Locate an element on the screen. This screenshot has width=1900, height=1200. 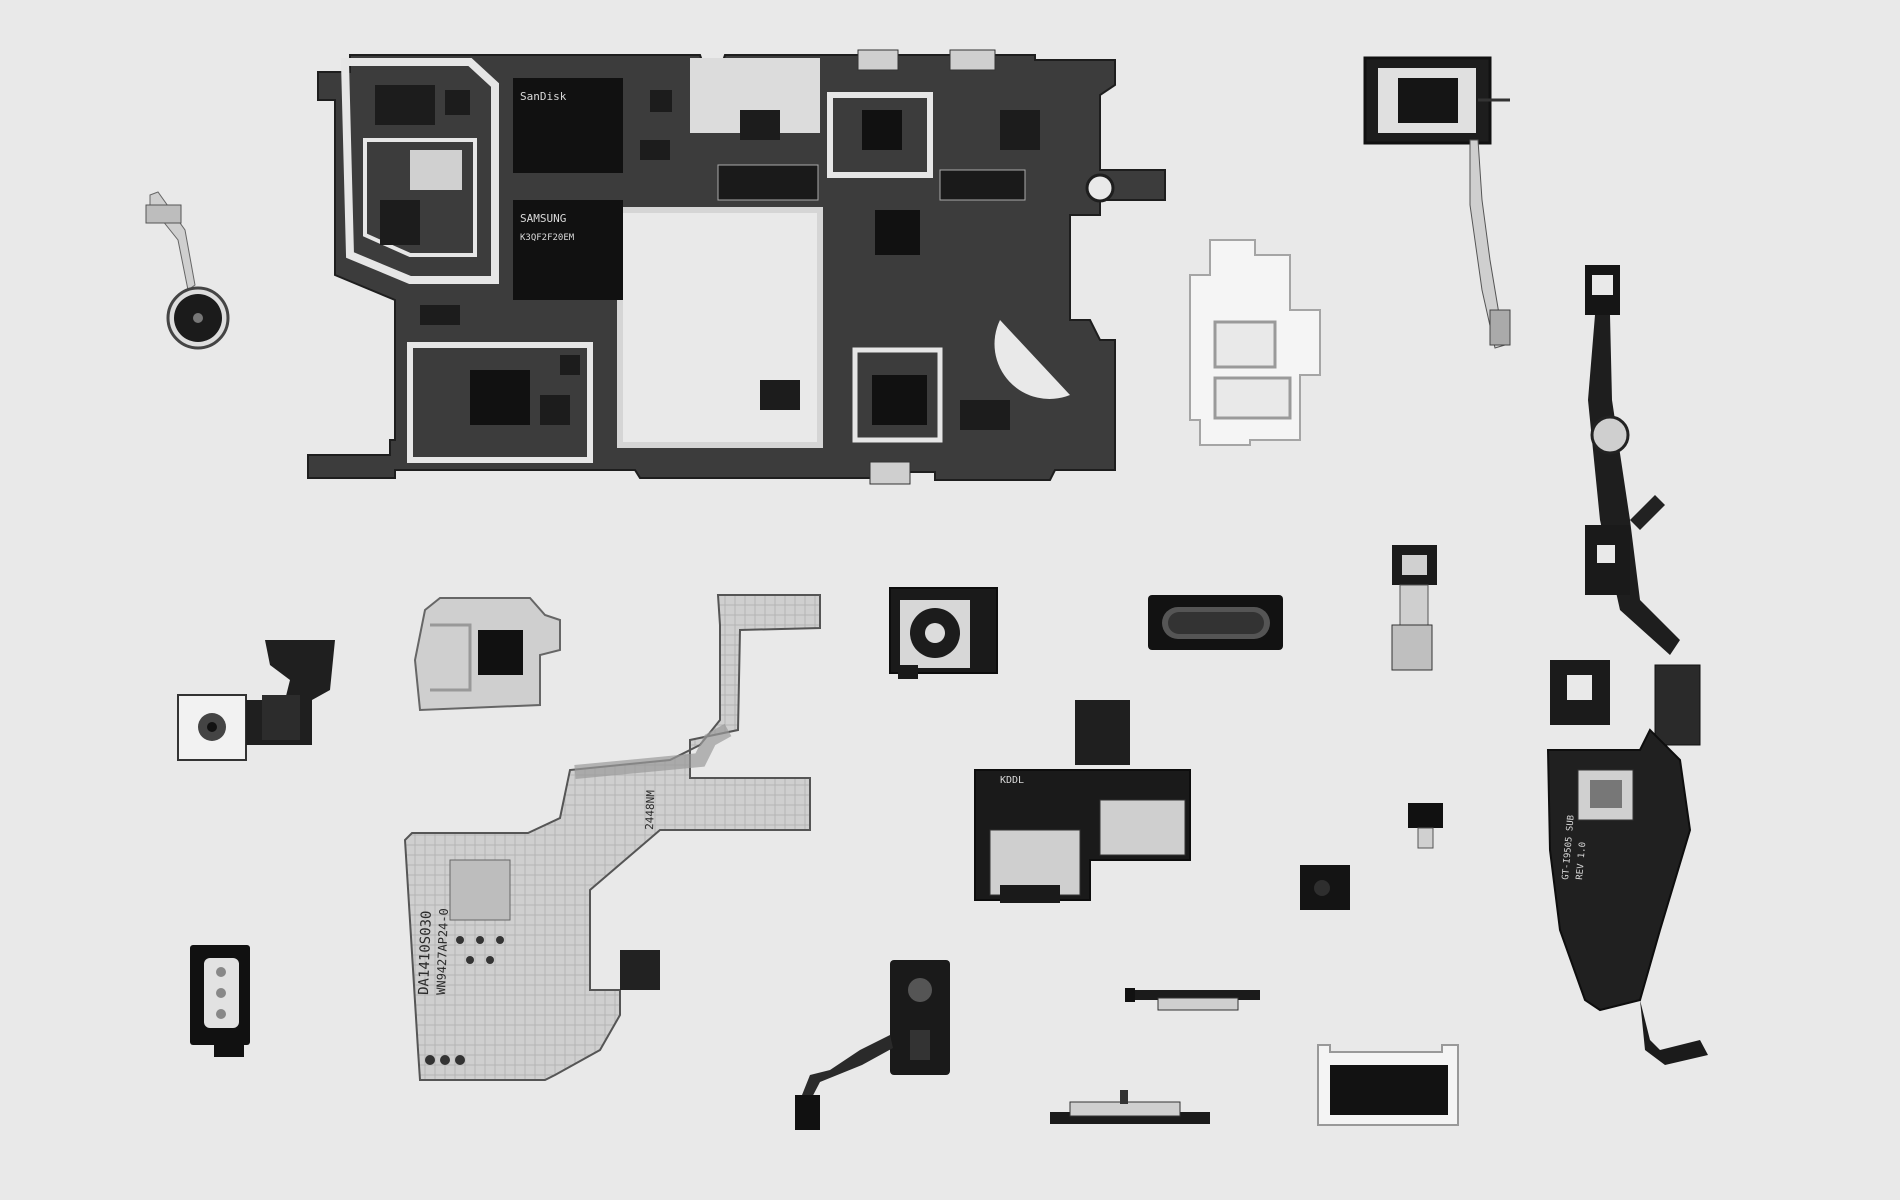
headphone-jack is located at coordinates (872, 1045).